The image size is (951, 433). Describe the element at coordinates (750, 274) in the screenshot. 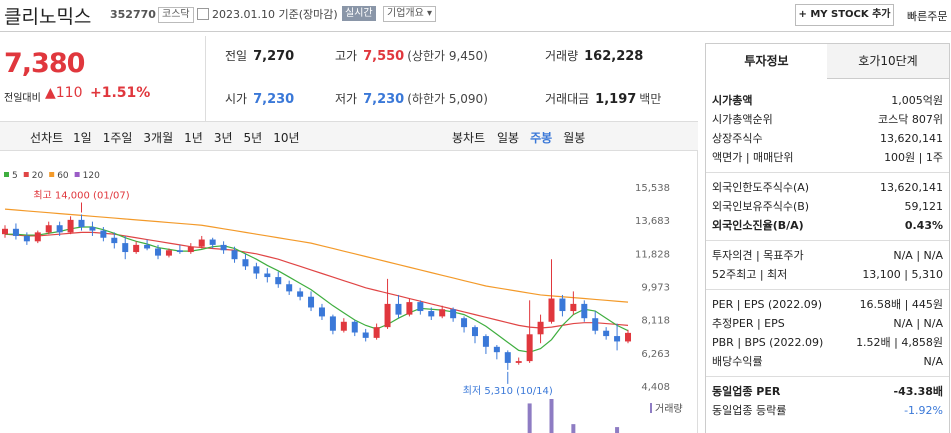

I see `invest-label: 52주최고 | 최저` at that location.